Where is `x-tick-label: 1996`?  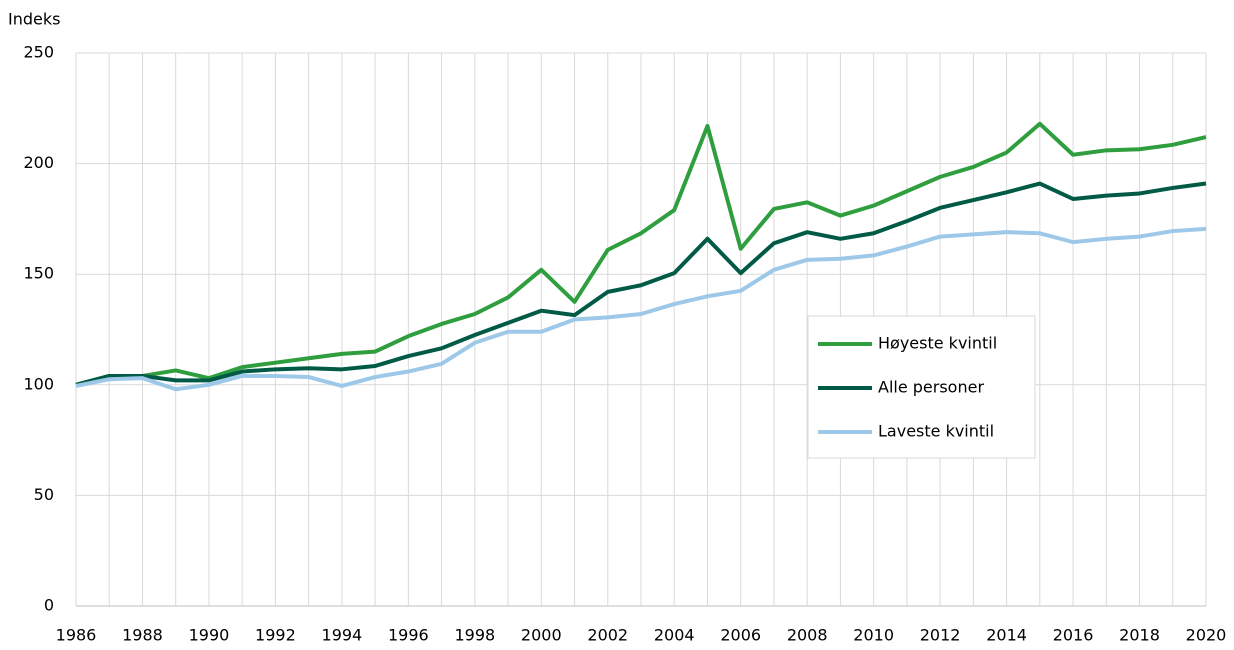
x-tick-label: 1996 is located at coordinates (408, 635).